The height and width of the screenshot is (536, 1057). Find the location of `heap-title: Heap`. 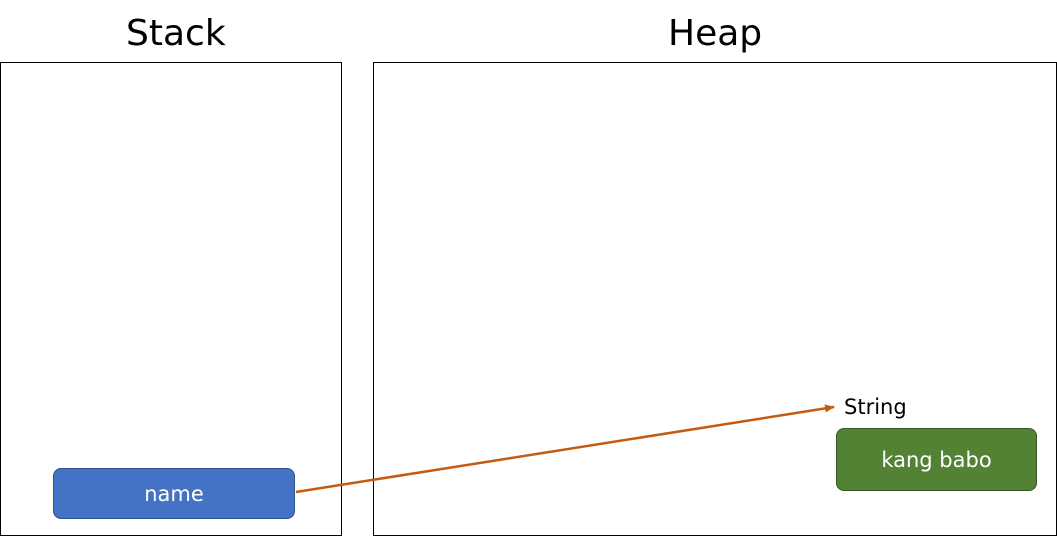

heap-title: Heap is located at coordinates (715, 33).